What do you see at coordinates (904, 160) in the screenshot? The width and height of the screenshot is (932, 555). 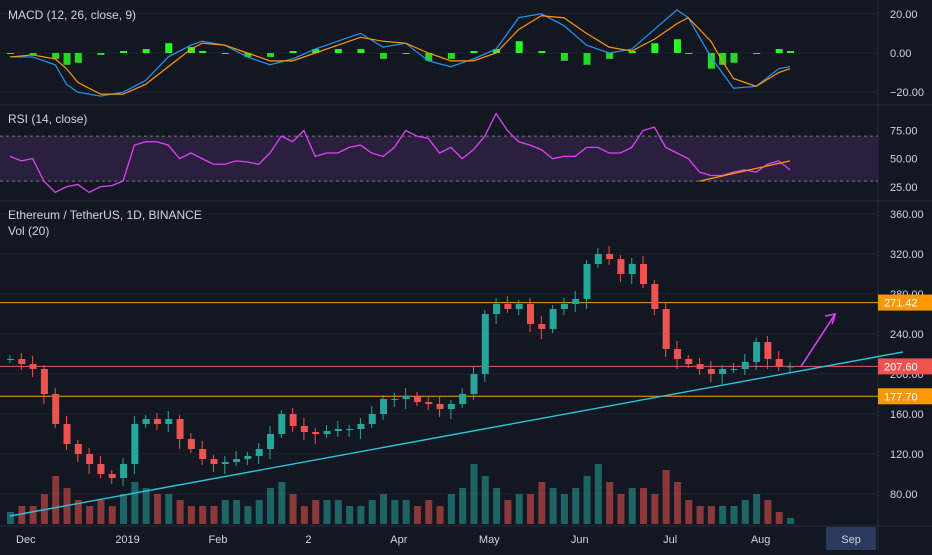 I see `rsi-tick-label: 50.00` at bounding box center [904, 160].